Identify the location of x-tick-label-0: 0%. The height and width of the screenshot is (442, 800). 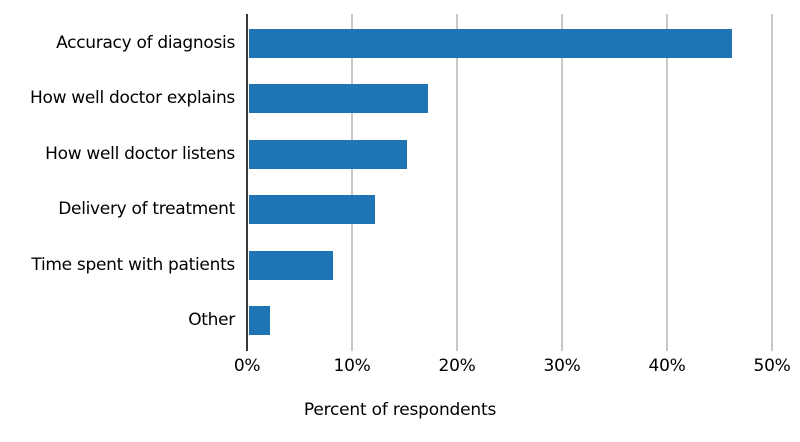
(247, 366).